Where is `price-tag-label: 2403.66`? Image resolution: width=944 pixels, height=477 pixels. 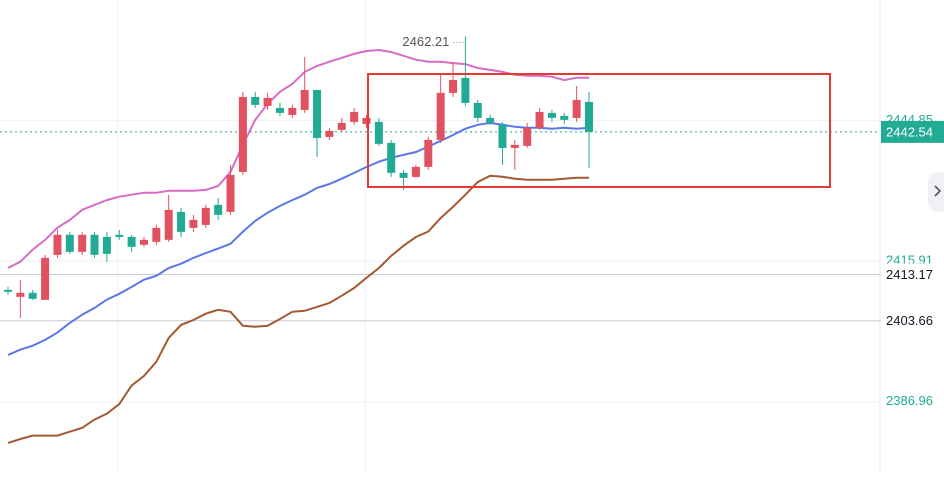
price-tag-label: 2403.66 is located at coordinates (909, 320).